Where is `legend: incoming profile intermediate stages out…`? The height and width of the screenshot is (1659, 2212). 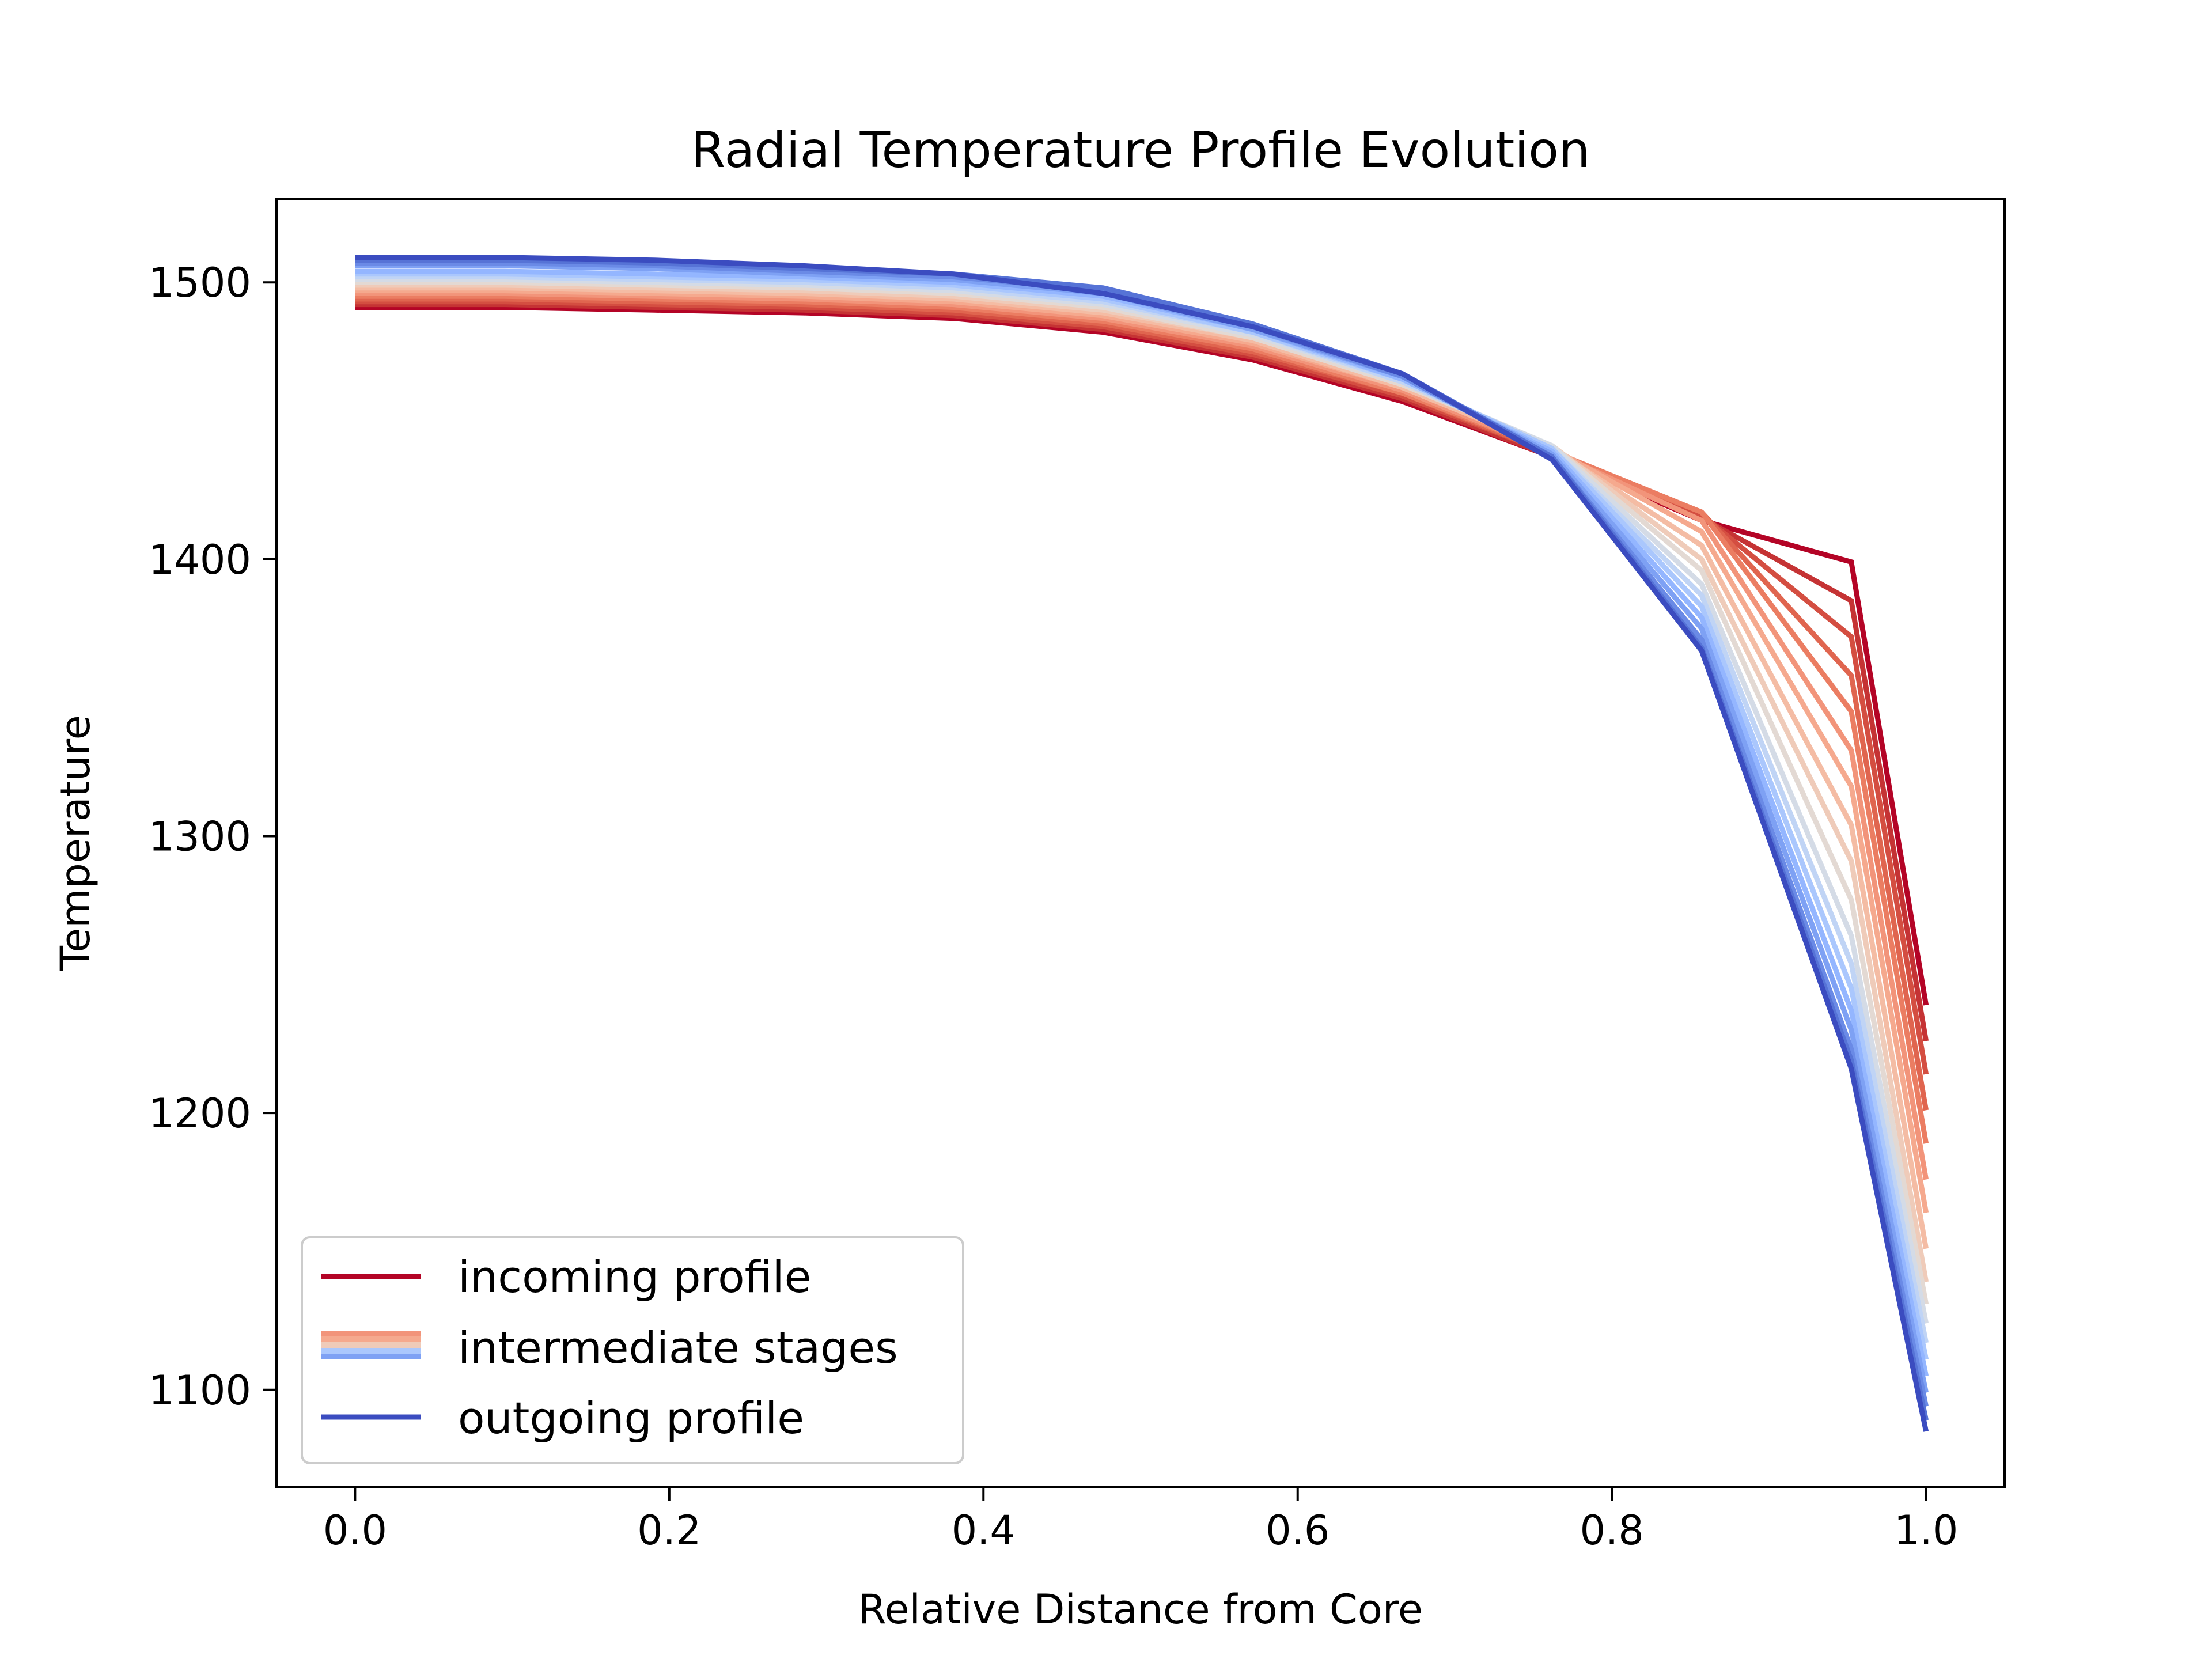 legend: incoming profile intermediate stages out… is located at coordinates (632, 1350).